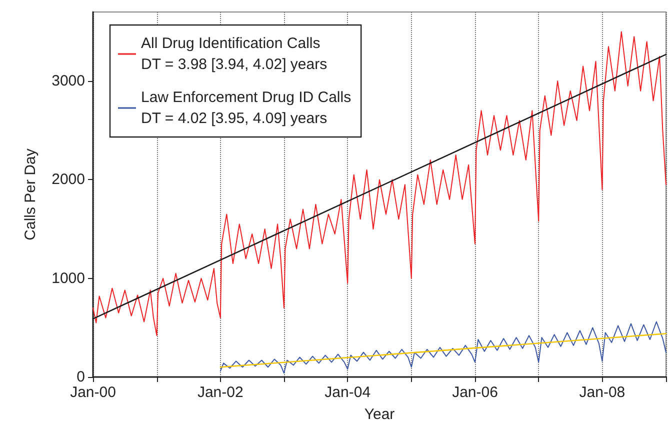 The height and width of the screenshot is (429, 669). Describe the element at coordinates (93, 392) in the screenshot. I see `x-tick-label: Jan-00` at that location.